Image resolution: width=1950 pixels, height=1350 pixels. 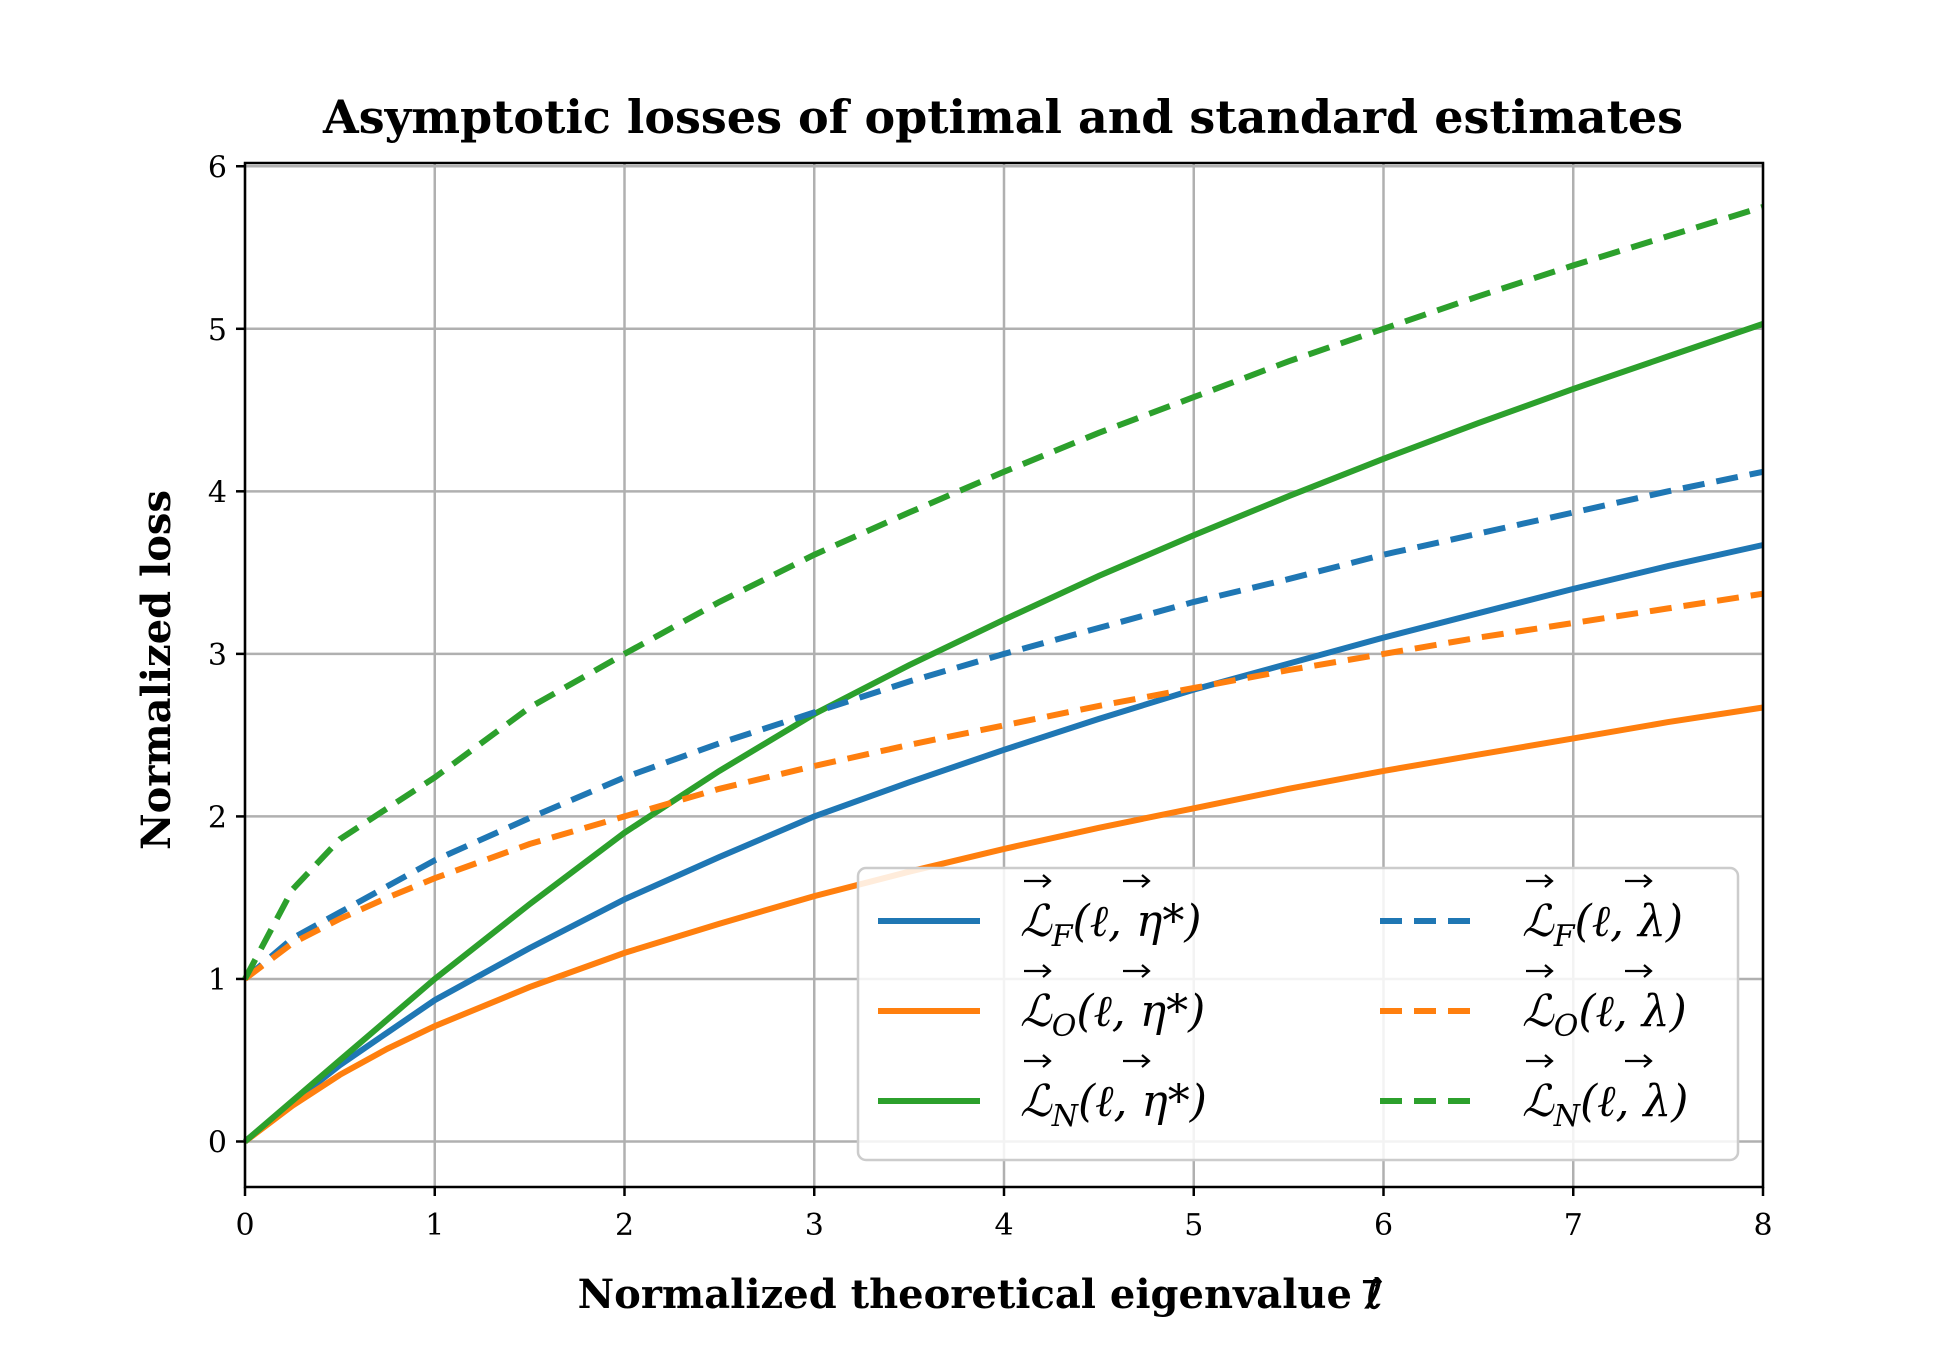 What do you see at coordinates (980, 1294) in the screenshot?
I see `x-axis-label: Normalized theoretical eigenvalue ℓ⃗` at bounding box center [980, 1294].